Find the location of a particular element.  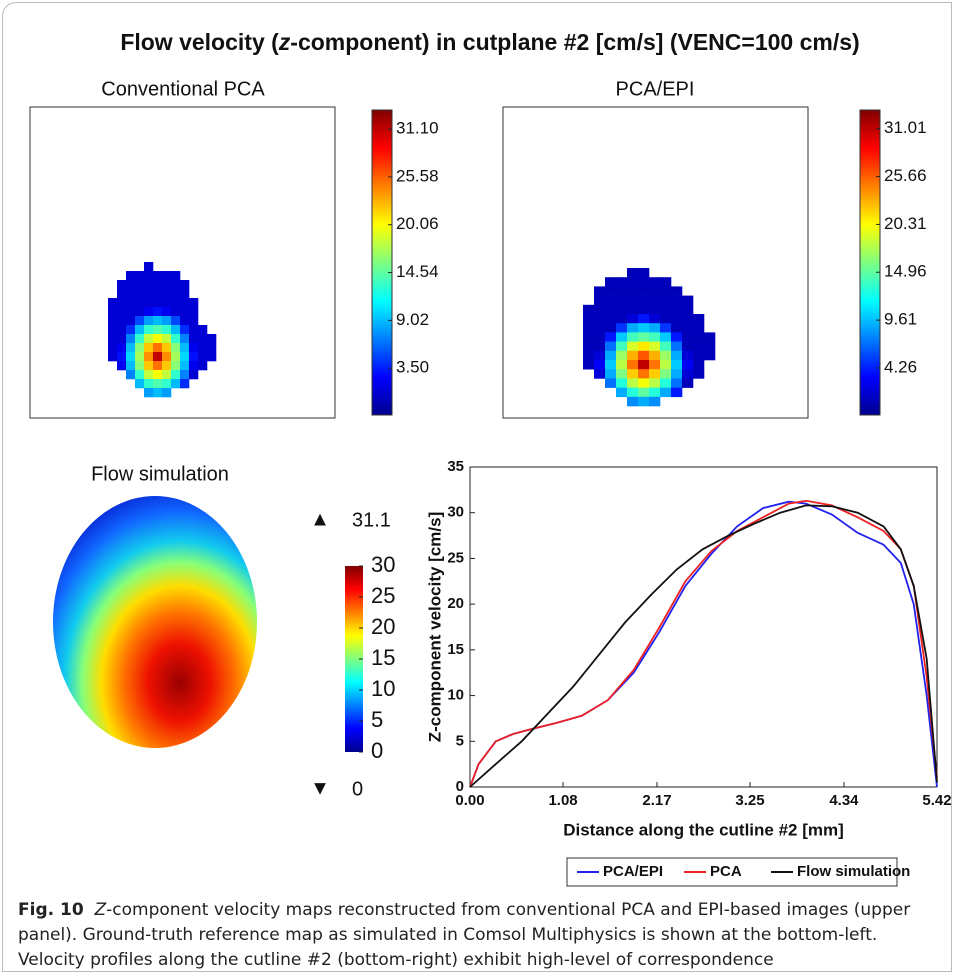

y-tick-label: 25 is located at coordinates (455, 557).